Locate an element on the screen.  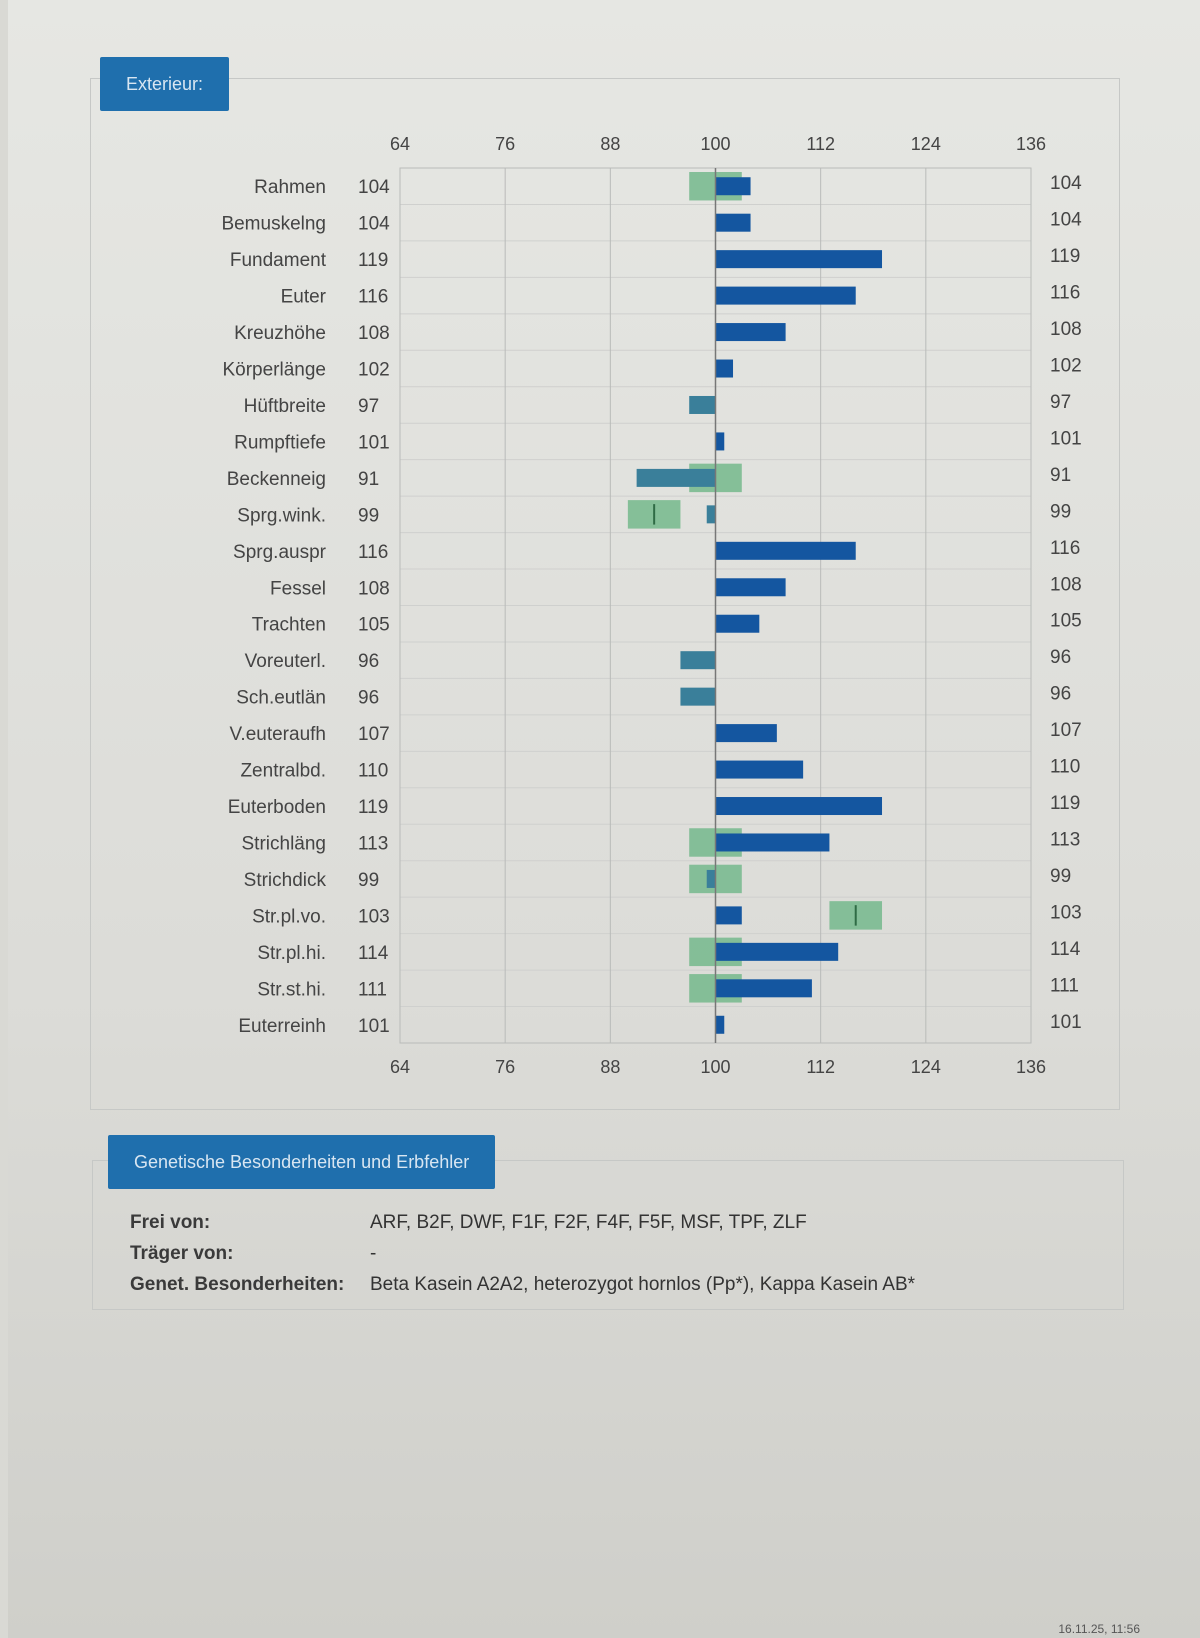
bar-Fessel is located at coordinates (750, 587).